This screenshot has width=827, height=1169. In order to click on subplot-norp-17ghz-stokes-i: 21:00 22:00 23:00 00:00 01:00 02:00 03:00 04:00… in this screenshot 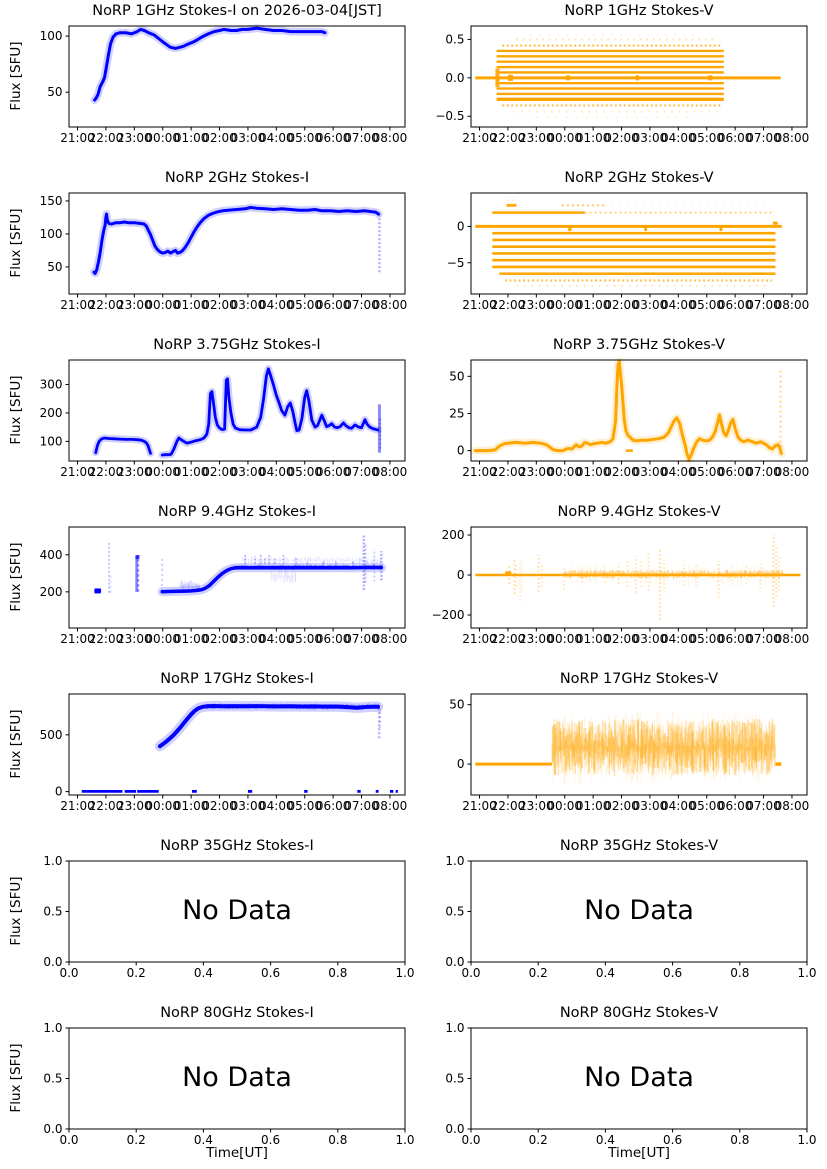, I will do `click(207, 751)`.